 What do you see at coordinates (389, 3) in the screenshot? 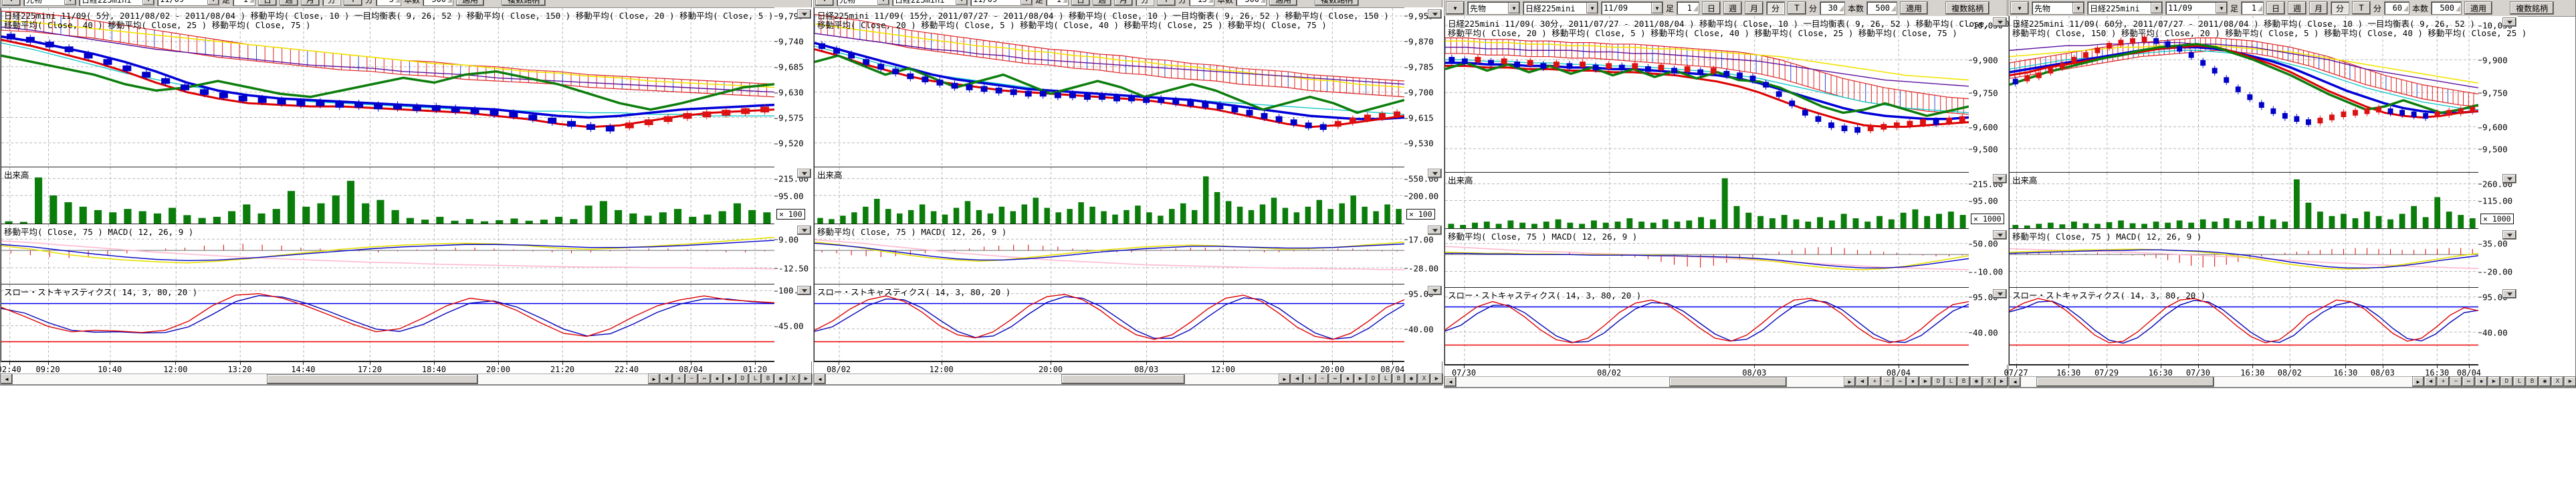
I see `minute-spinner: 5` at bounding box center [389, 3].